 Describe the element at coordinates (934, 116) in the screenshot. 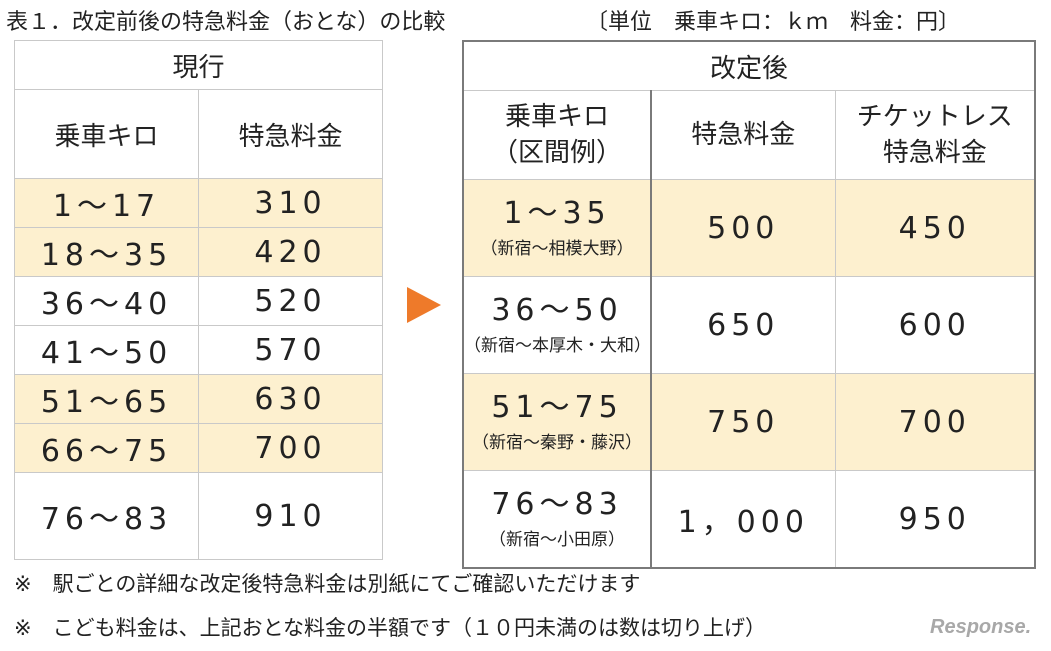

I see `revised-col-ticketless-line1: チケットレス` at that location.